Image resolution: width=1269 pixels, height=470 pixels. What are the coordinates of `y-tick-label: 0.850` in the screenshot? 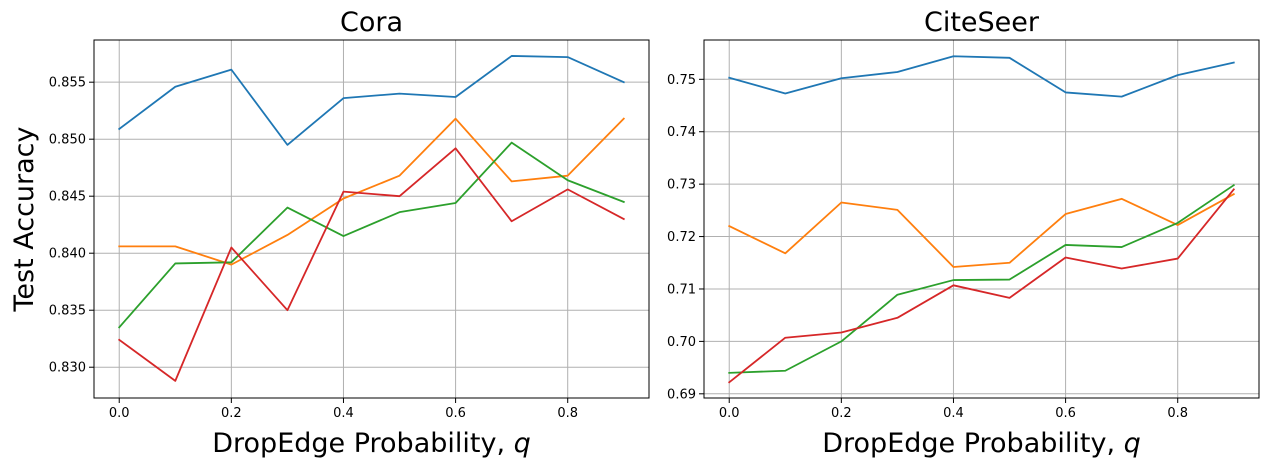 It's located at (67, 140).